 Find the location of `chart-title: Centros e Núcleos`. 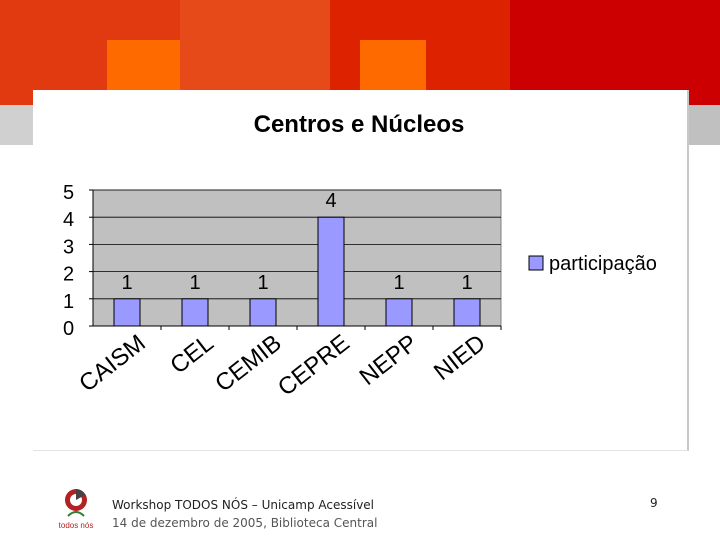

chart-title: Centros e Núcleos is located at coordinates (359, 124).